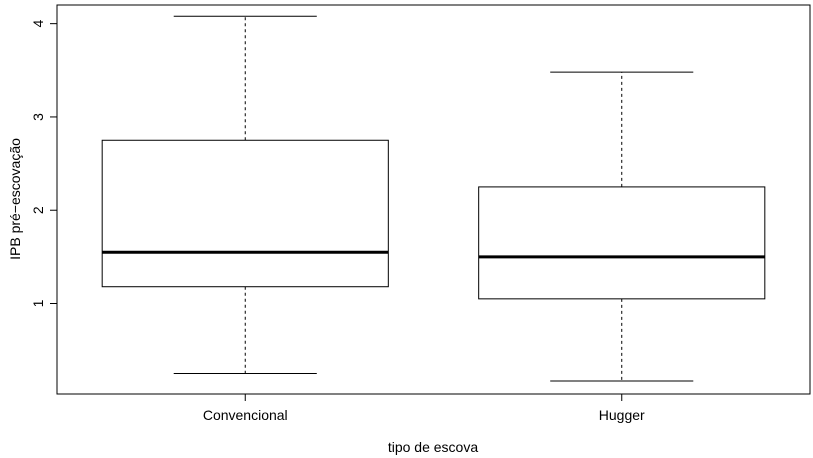 The image size is (813, 458). I want to click on y-tick-label: 1, so click(38, 303).